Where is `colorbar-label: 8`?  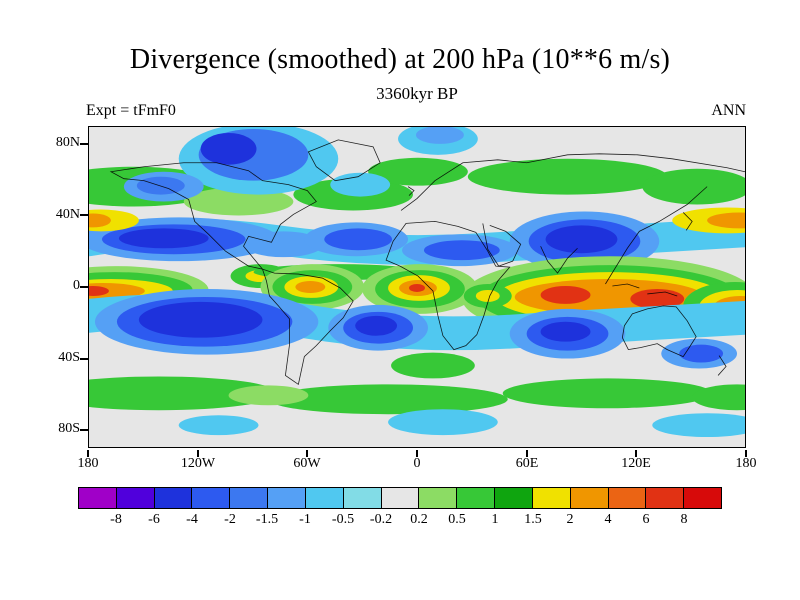
colorbar-label: 8 is located at coordinates (684, 519).